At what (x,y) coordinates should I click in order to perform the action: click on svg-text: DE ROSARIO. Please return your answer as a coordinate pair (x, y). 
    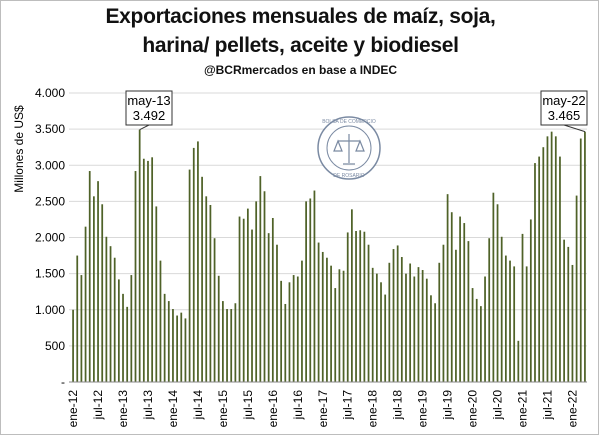
    Looking at the image, I should click on (349, 176).